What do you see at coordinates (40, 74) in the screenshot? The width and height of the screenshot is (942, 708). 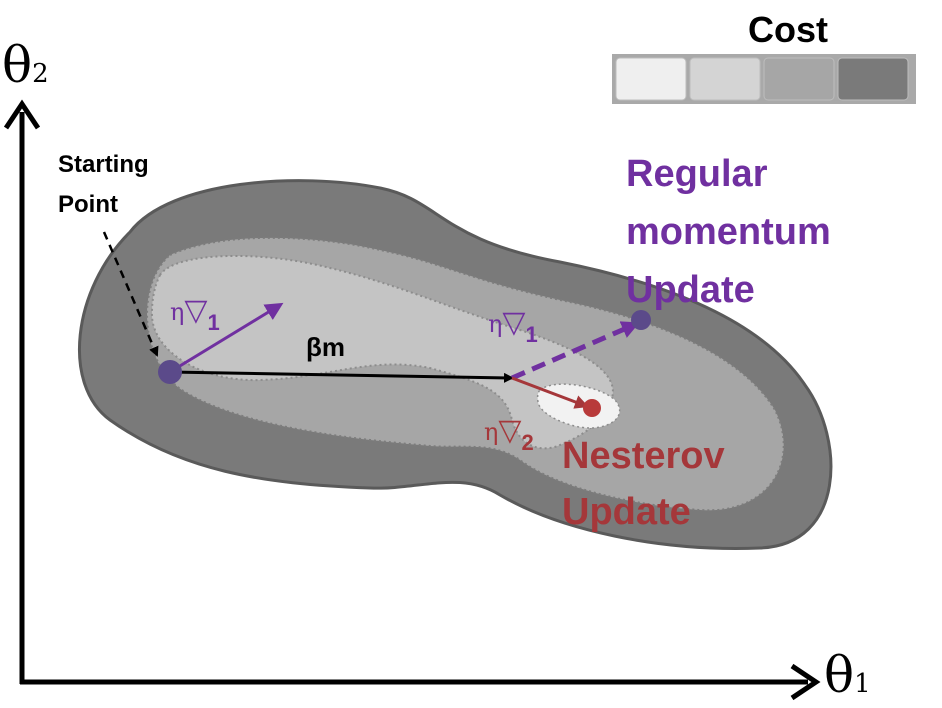 I see `y-axis-subscript: 2` at bounding box center [40, 74].